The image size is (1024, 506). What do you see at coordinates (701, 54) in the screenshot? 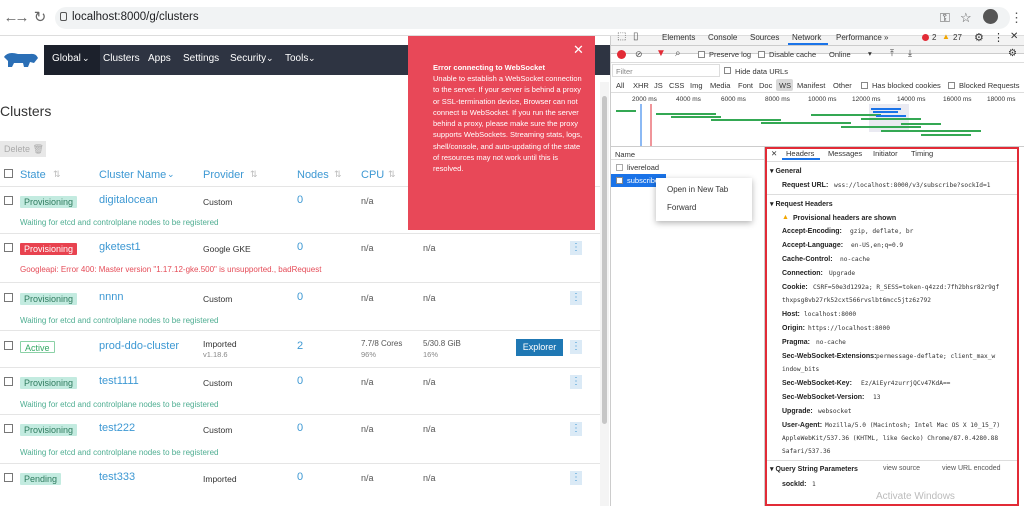
I see `preserve-log-checkbox` at bounding box center [701, 54].